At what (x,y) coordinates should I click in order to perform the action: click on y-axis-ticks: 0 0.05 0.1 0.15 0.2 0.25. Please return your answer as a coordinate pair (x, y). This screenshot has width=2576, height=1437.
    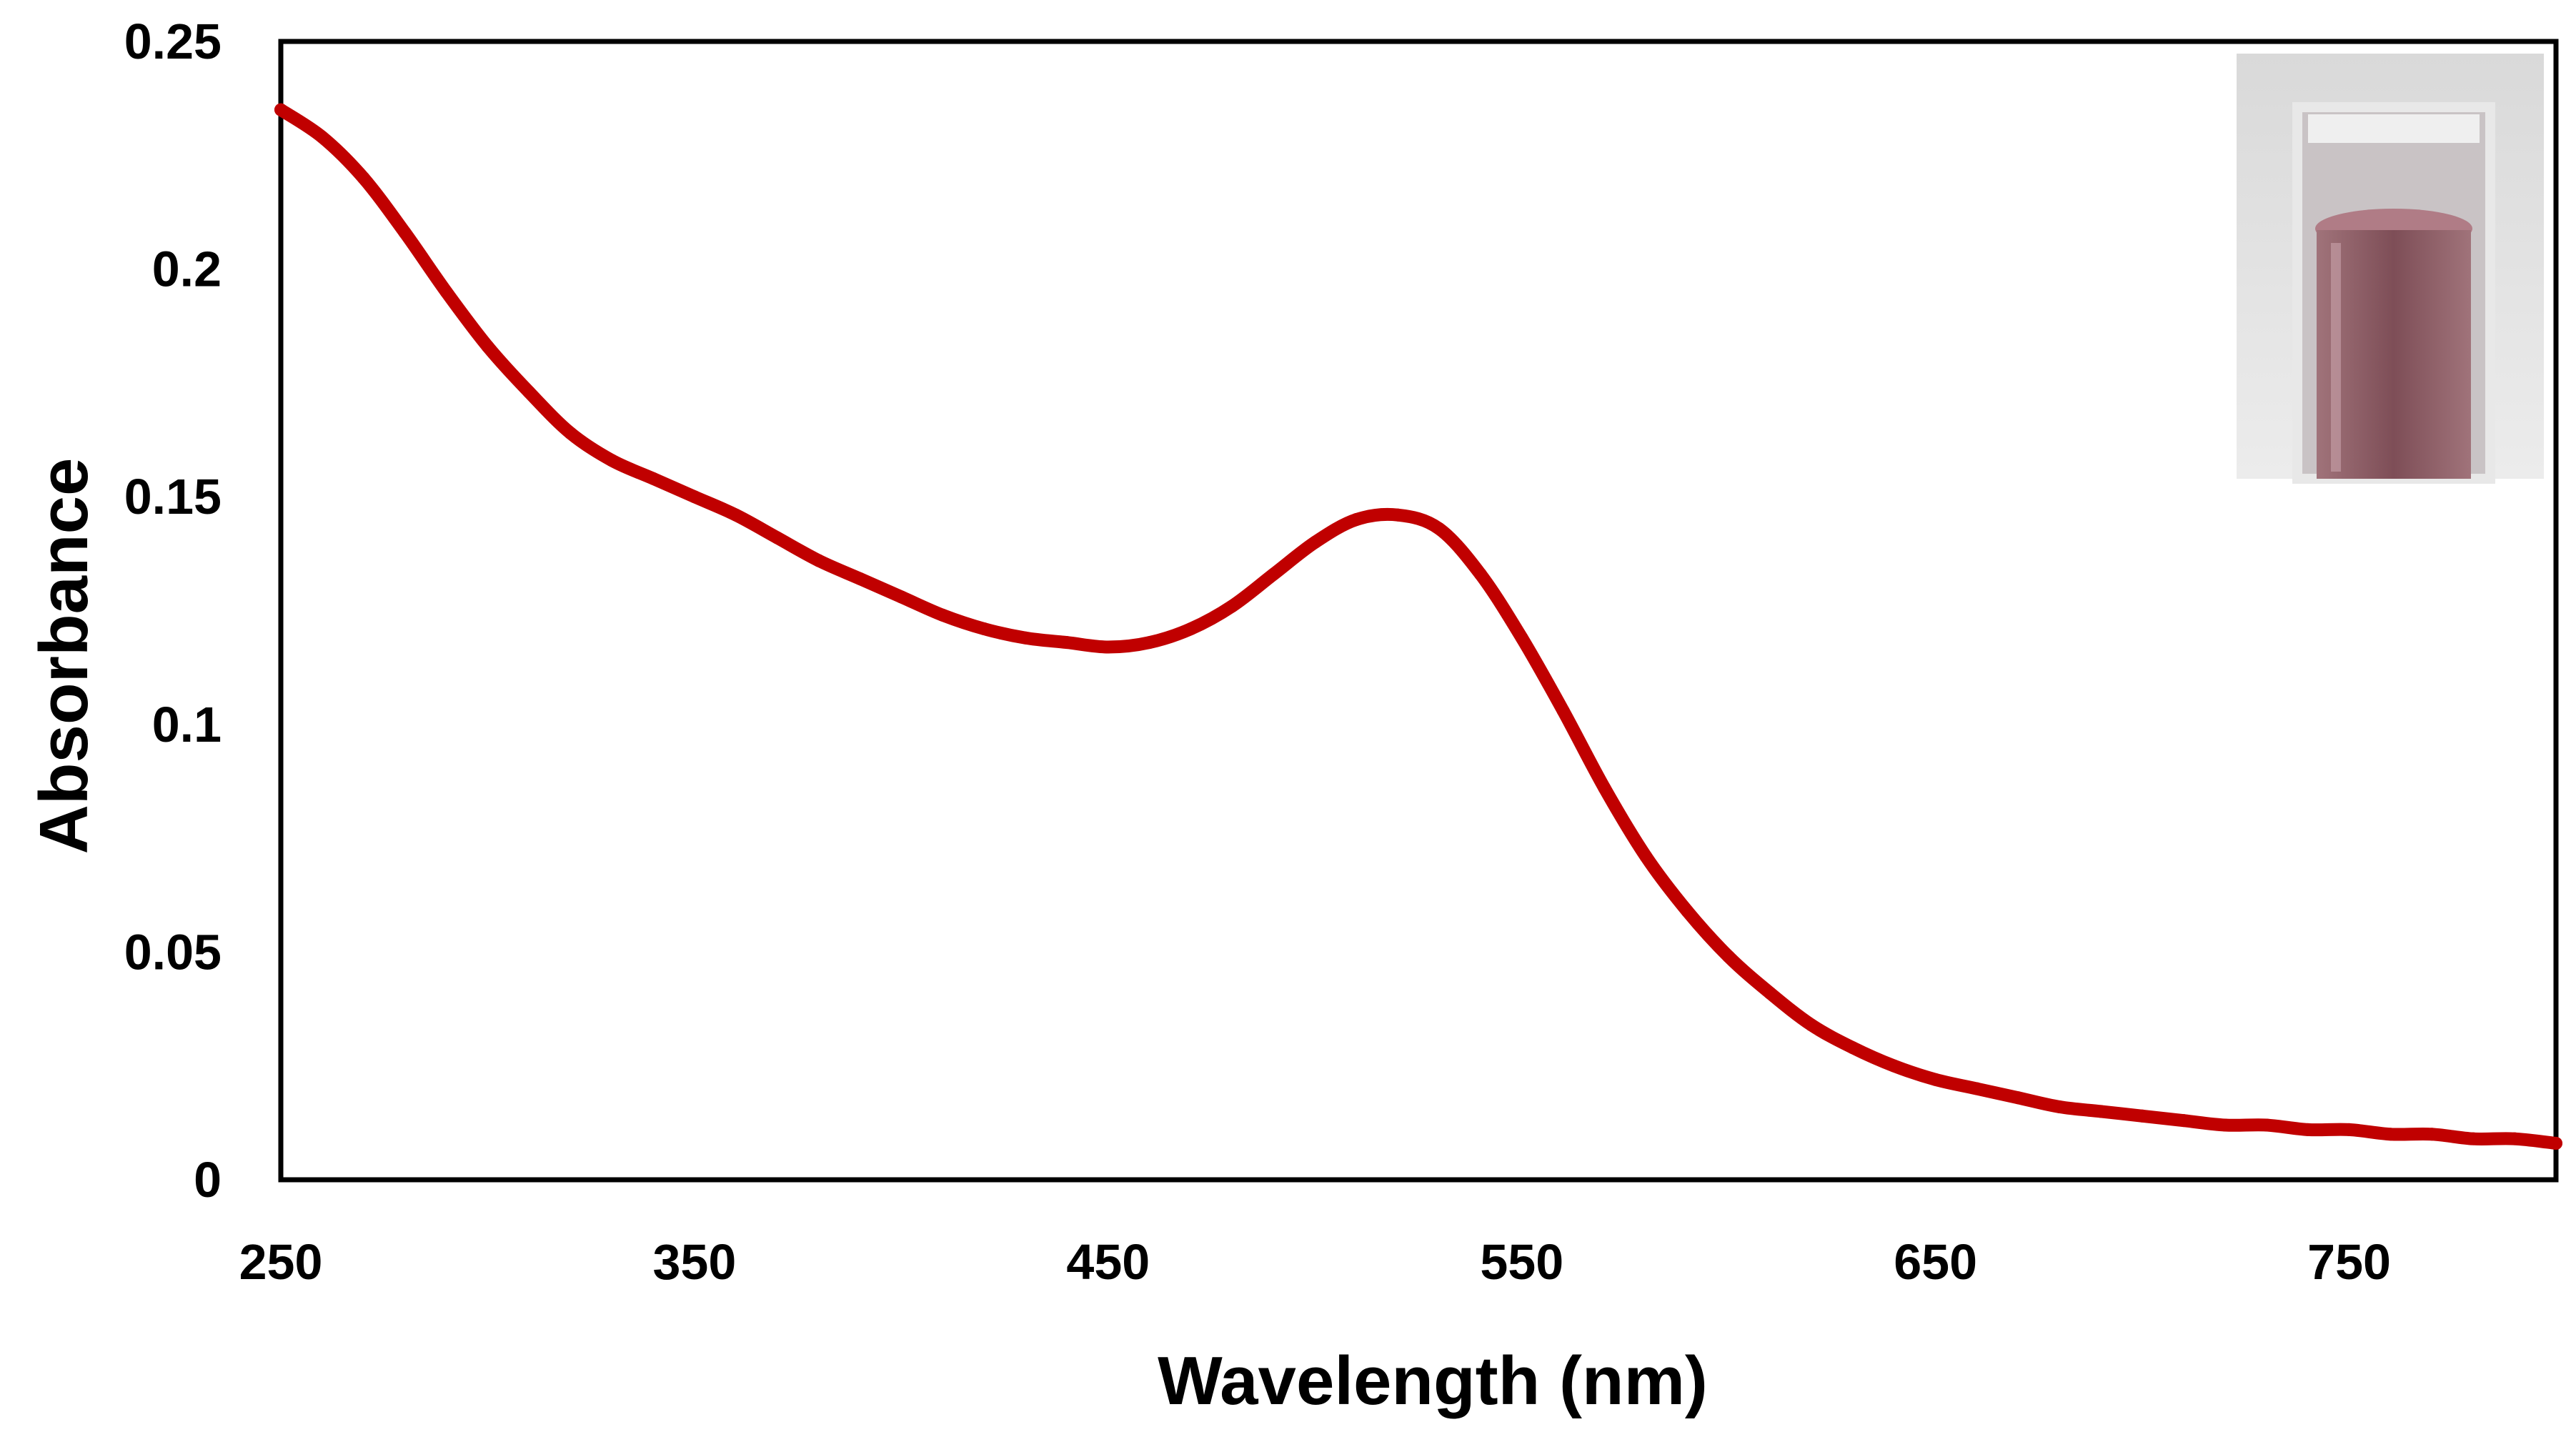
    Looking at the image, I should click on (173, 611).